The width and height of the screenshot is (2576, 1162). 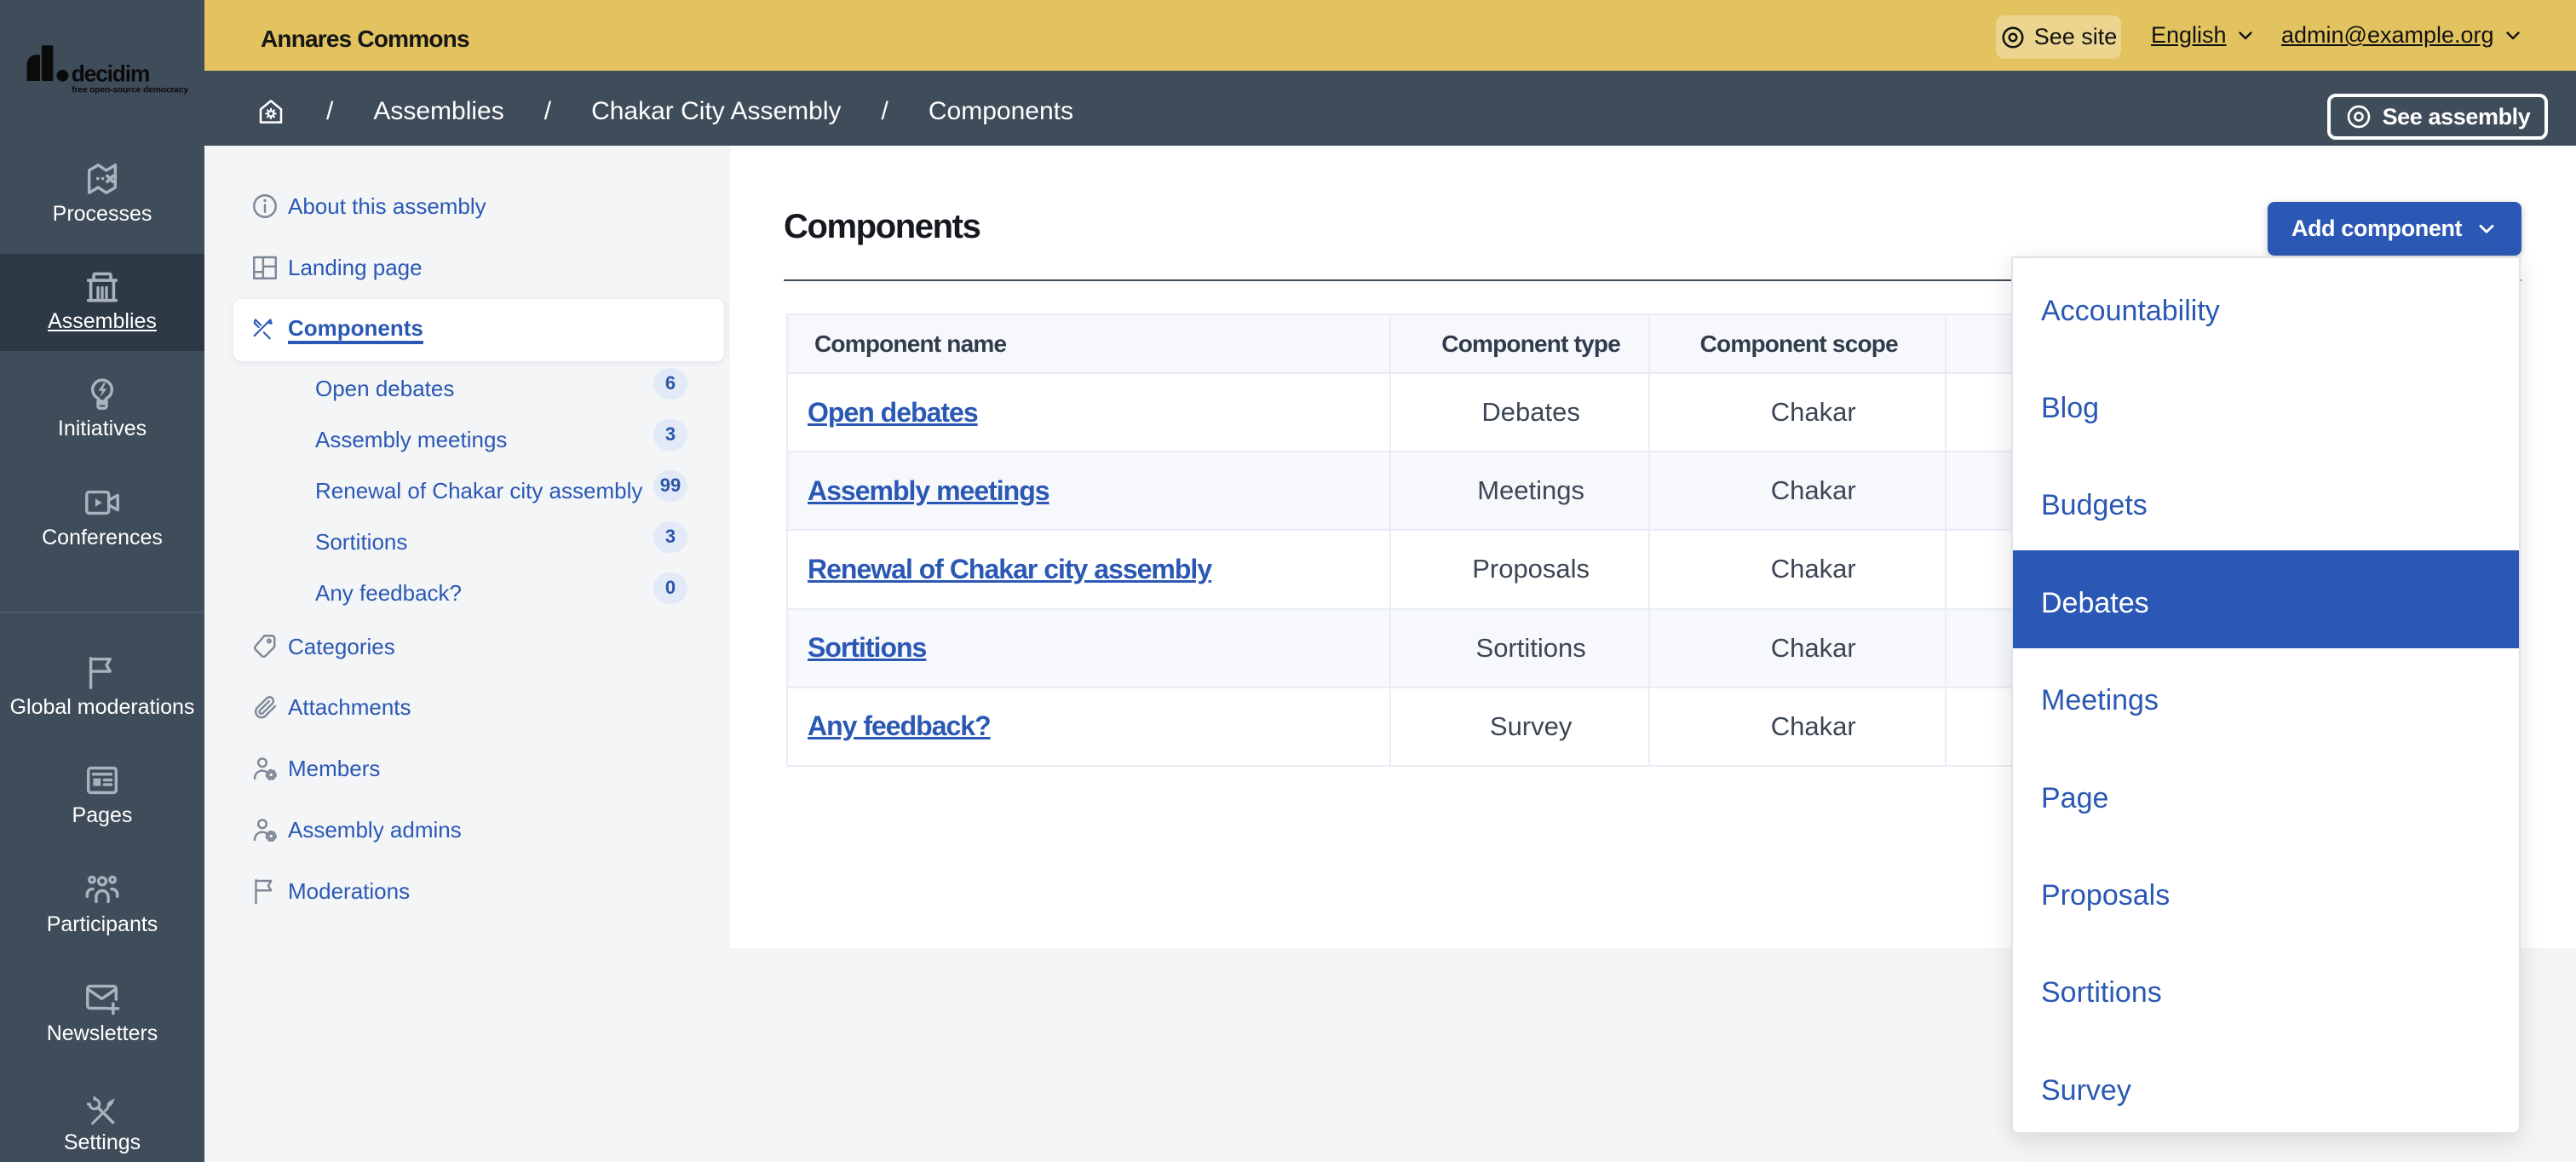 What do you see at coordinates (130, 90) in the screenshot?
I see `svg-text: free open-source democracy` at bounding box center [130, 90].